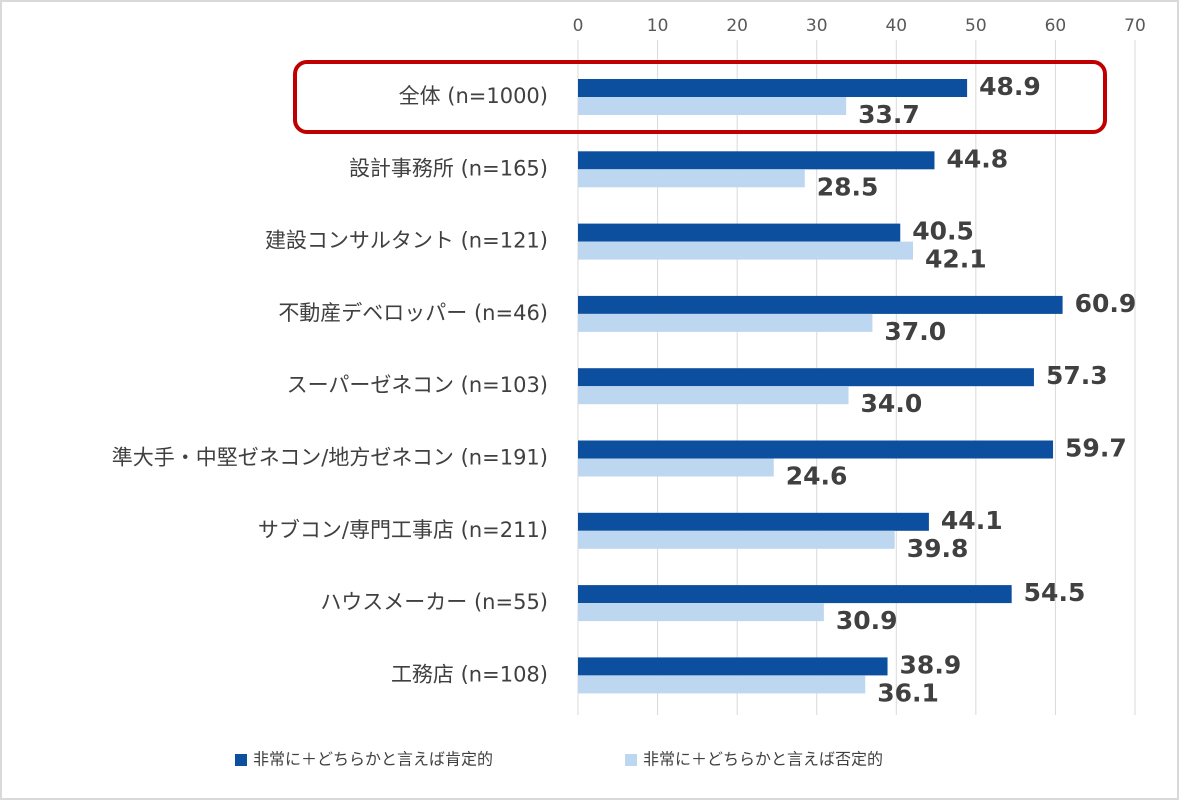  Describe the element at coordinates (915, 331) in the screenshot. I see `value-label: 37.0` at that location.